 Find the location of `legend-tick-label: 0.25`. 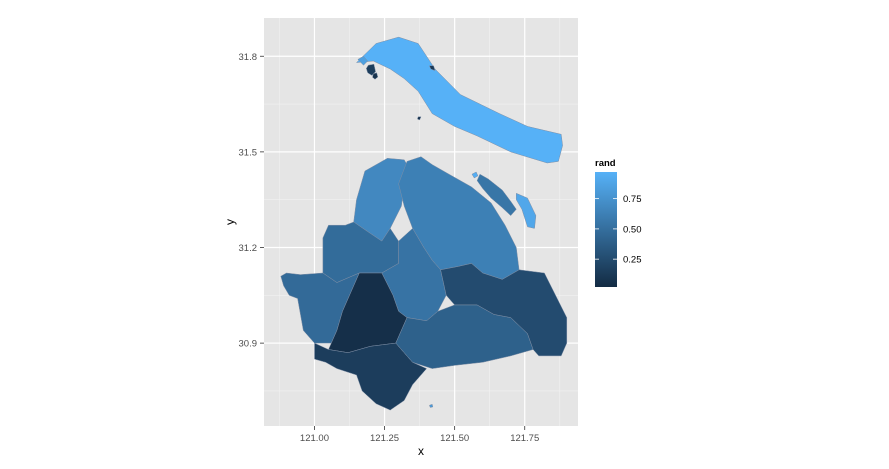

legend-tick-label: 0.25 is located at coordinates (632, 260).